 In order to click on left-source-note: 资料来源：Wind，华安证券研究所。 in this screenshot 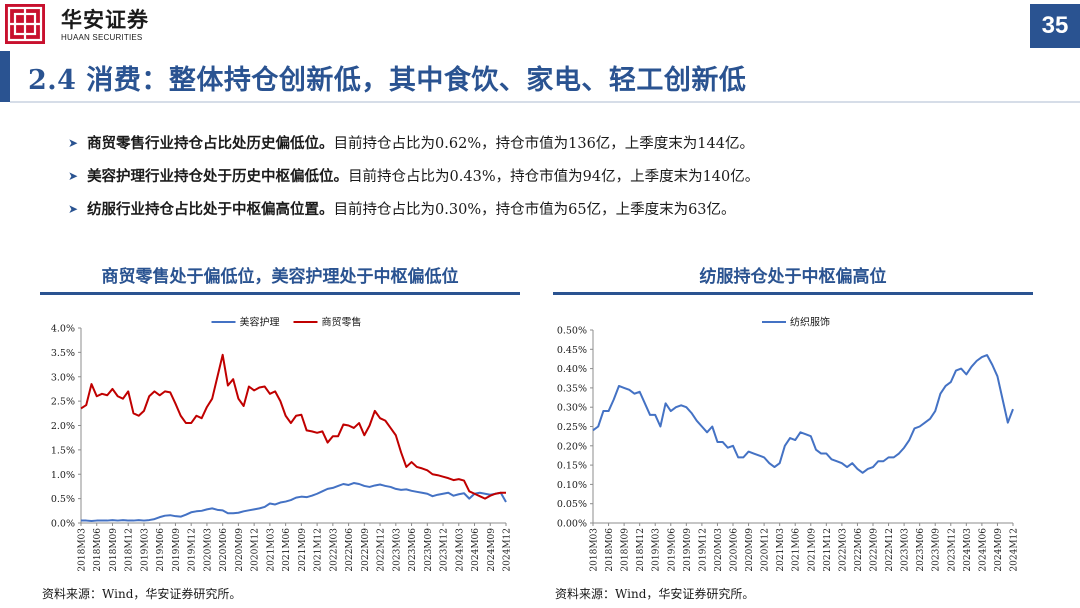, I will do `click(142, 594)`.